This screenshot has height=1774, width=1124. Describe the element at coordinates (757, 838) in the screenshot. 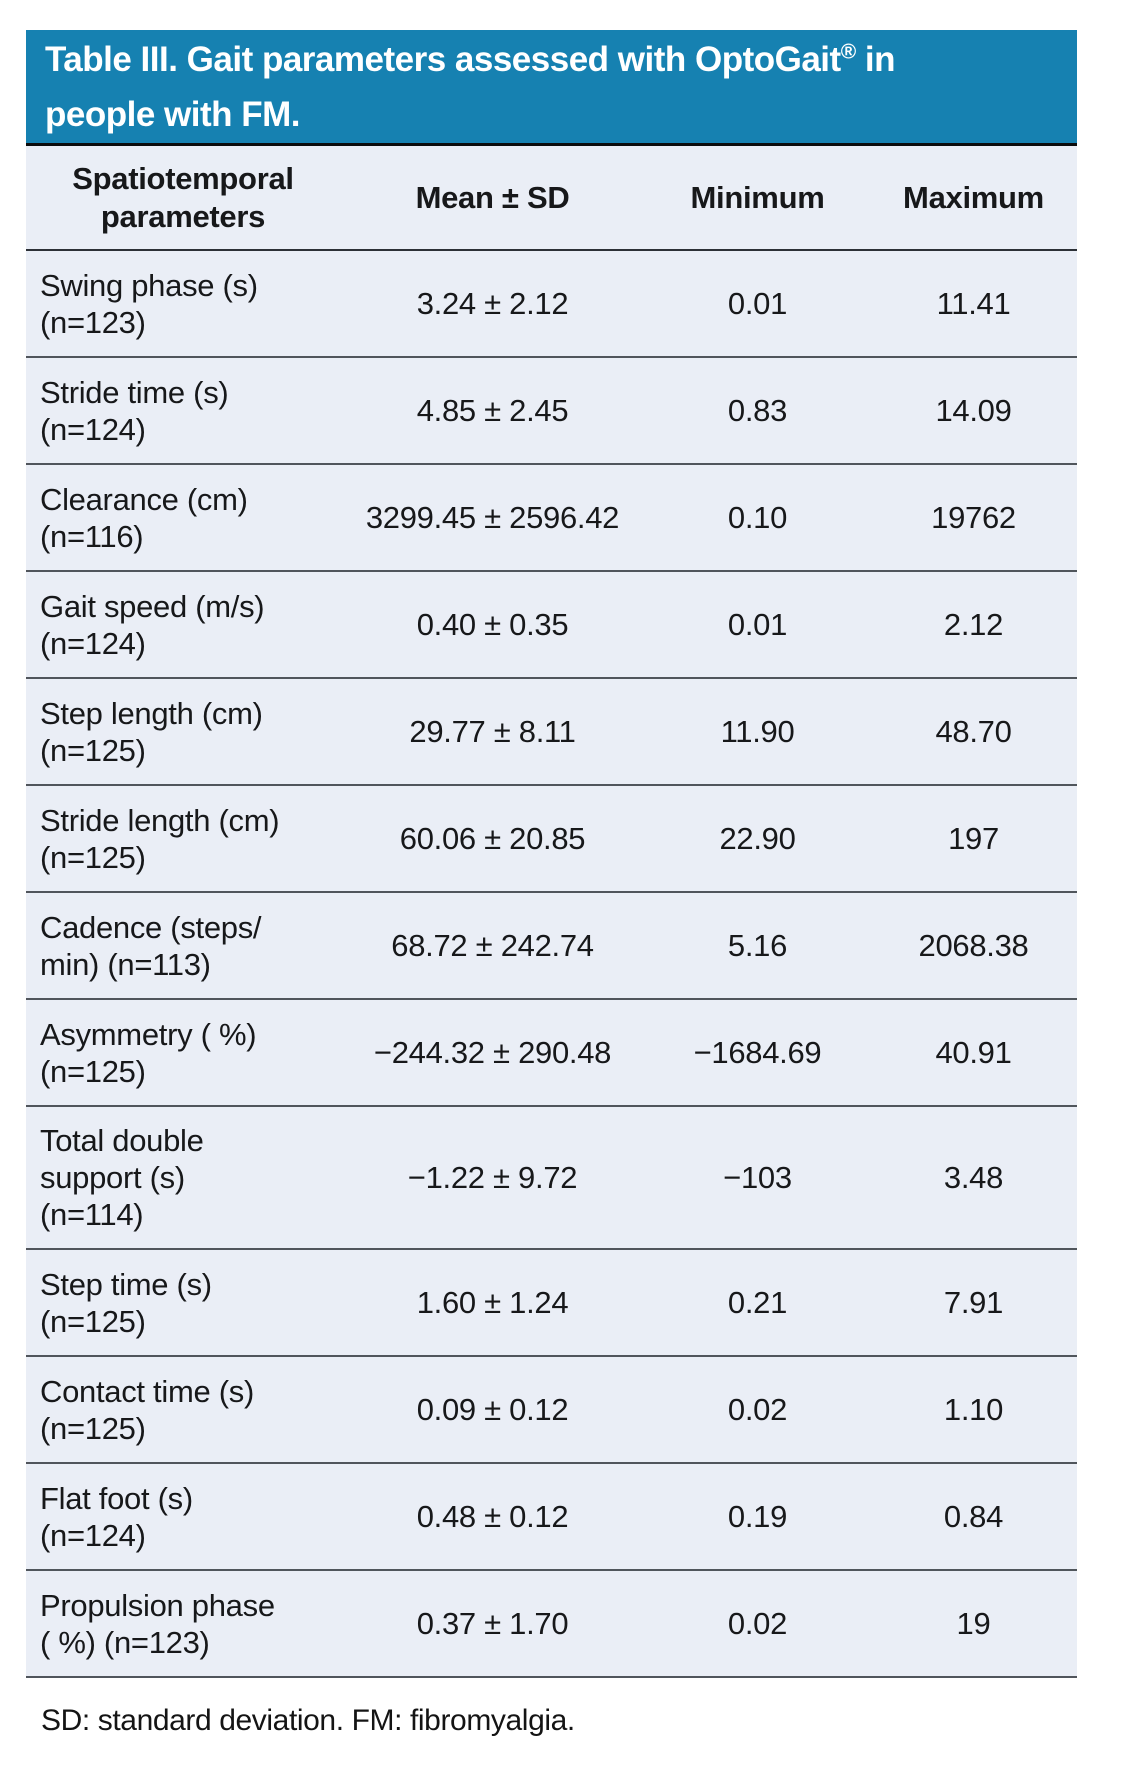

I see `min-cell: 22.90` at that location.